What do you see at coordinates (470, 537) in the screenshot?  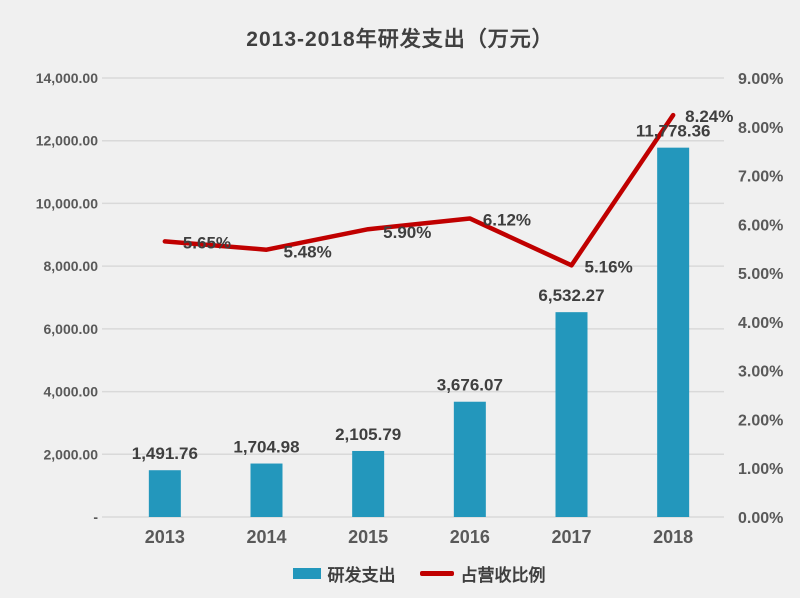 I see `x-axis-label-2016: 2016` at bounding box center [470, 537].